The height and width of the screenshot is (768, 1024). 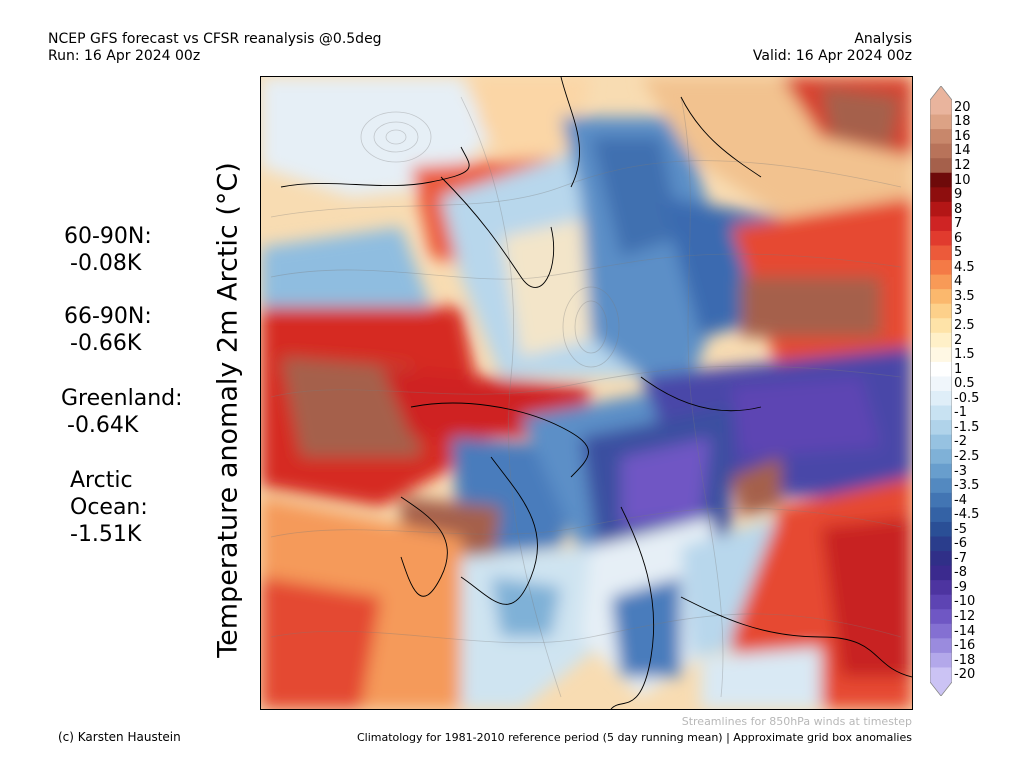 I want to click on colorbar-tick-label: -1.5, so click(x=967, y=427).